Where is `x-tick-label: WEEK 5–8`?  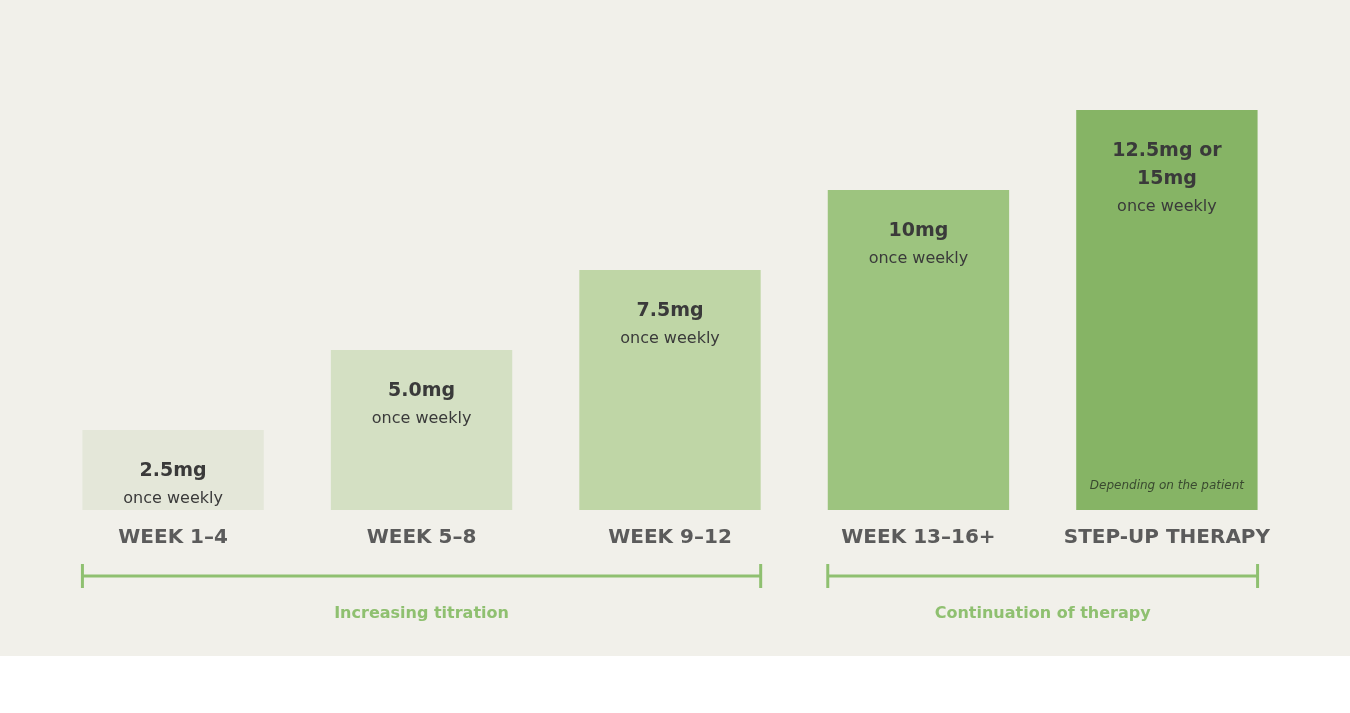 x-tick-label: WEEK 5–8 is located at coordinates (421, 535).